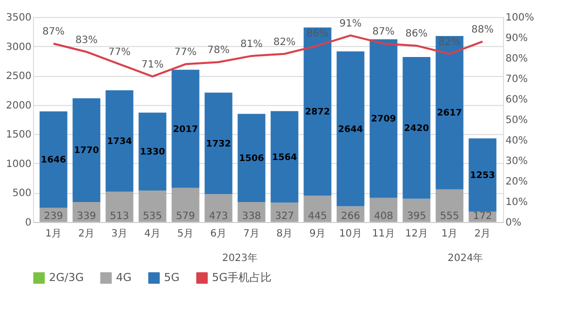 The width and height of the screenshot is (585, 325). Describe the element at coordinates (22, 194) in the screenshot. I see `y-tick-label: 500` at that location.